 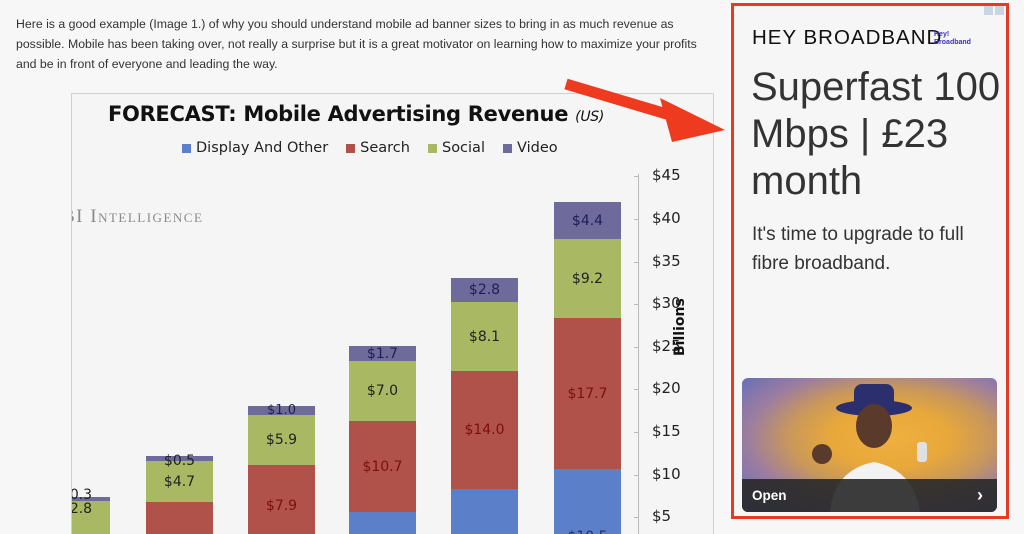 I want to click on ad-brand-logo: Hey! Broadband, so click(x=952, y=38).